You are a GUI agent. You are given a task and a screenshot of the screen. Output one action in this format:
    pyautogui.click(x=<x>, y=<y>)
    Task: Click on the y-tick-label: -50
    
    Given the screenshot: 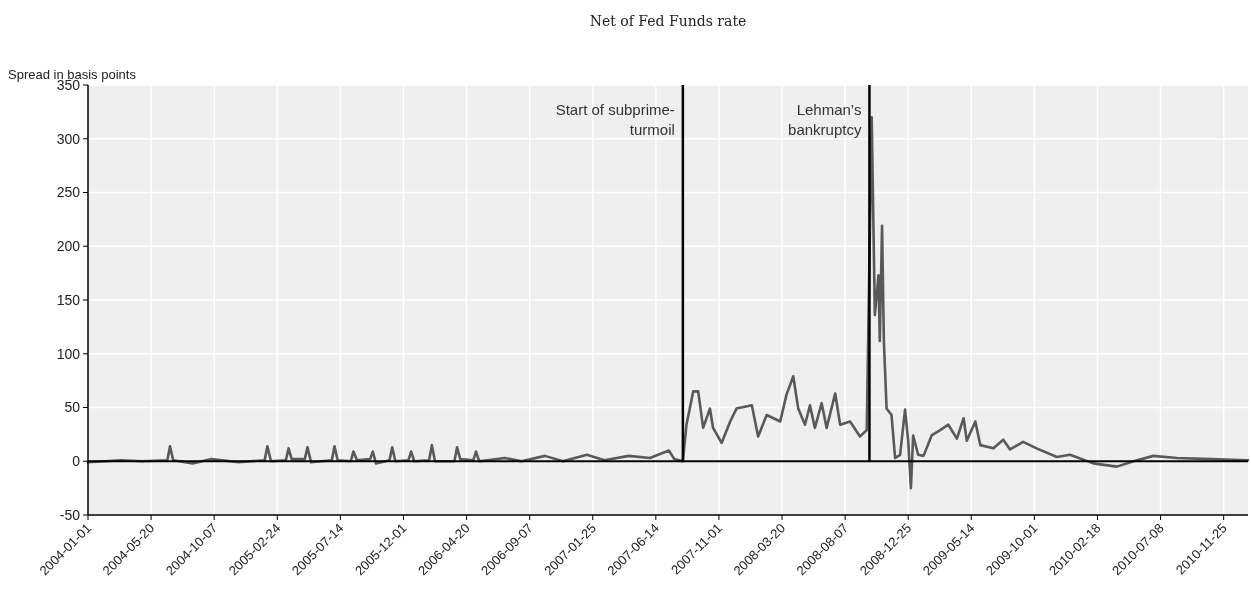 What is the action you would take?
    pyautogui.click(x=70, y=514)
    